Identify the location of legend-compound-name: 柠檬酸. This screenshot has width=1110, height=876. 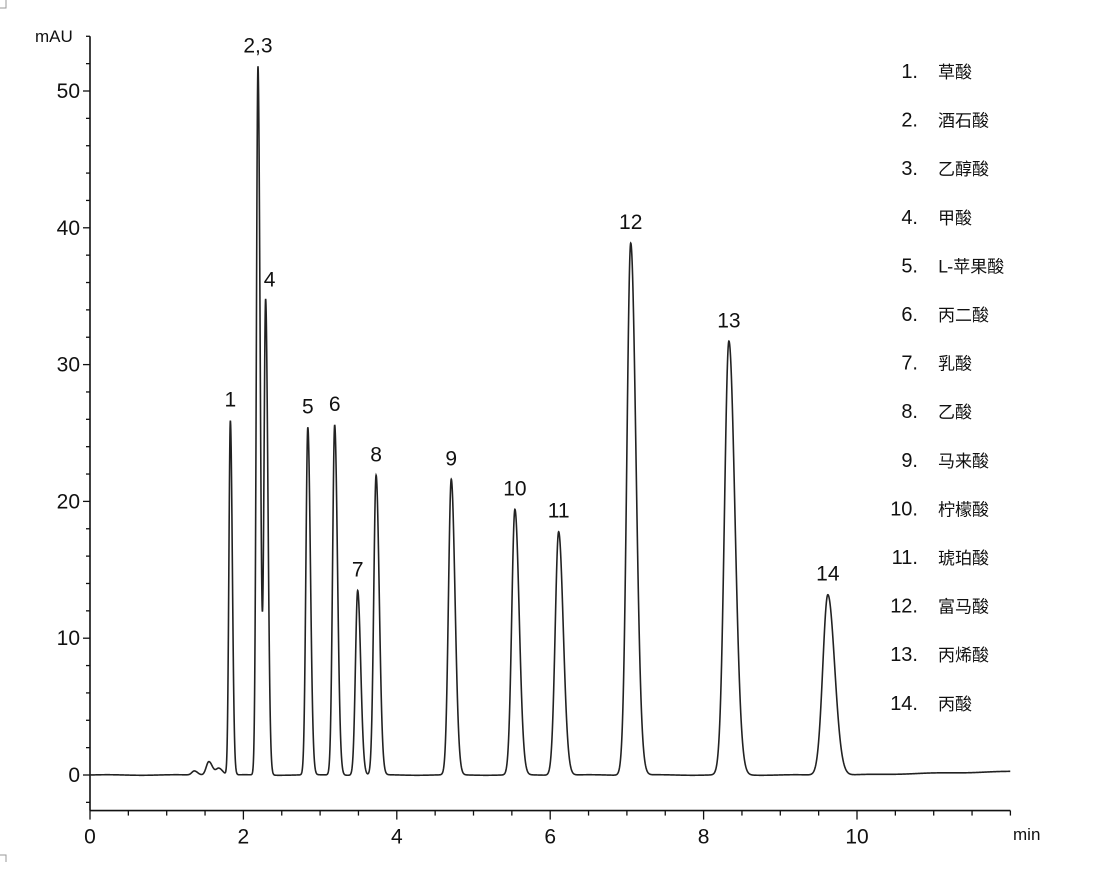
(963, 510).